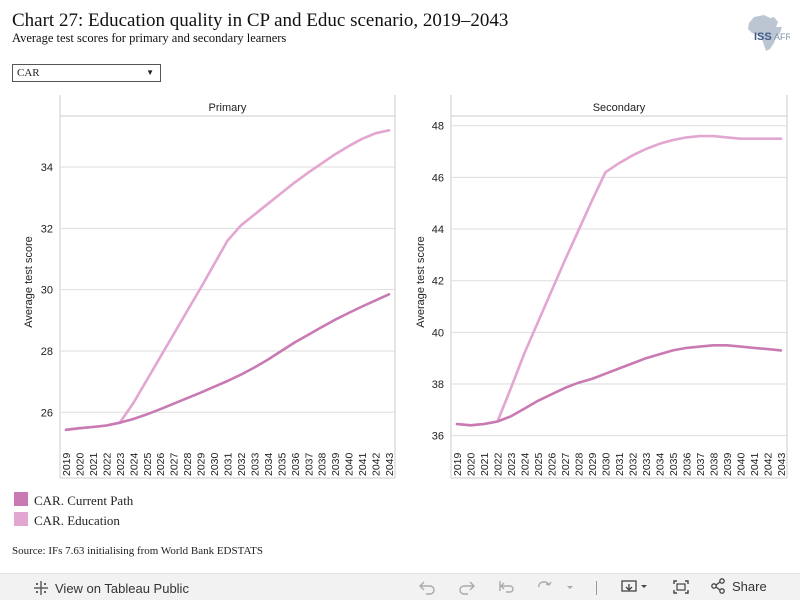 The image size is (800, 600). What do you see at coordinates (438, 385) in the screenshot?
I see `y-tick-label: 38` at bounding box center [438, 385].